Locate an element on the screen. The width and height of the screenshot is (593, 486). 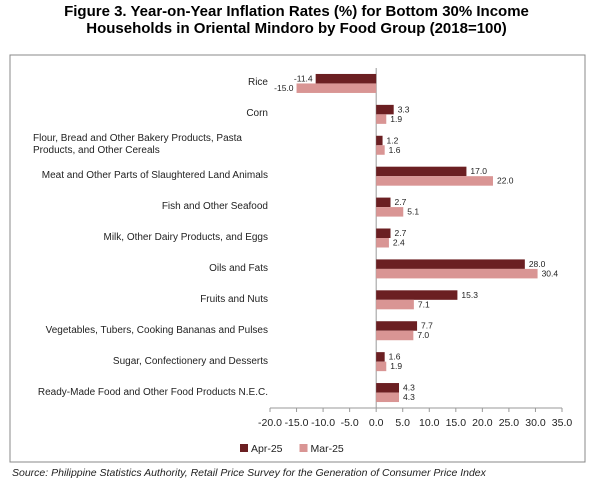
category-label: Sugar, Confectionery and Desserts is located at coordinates (190, 362).